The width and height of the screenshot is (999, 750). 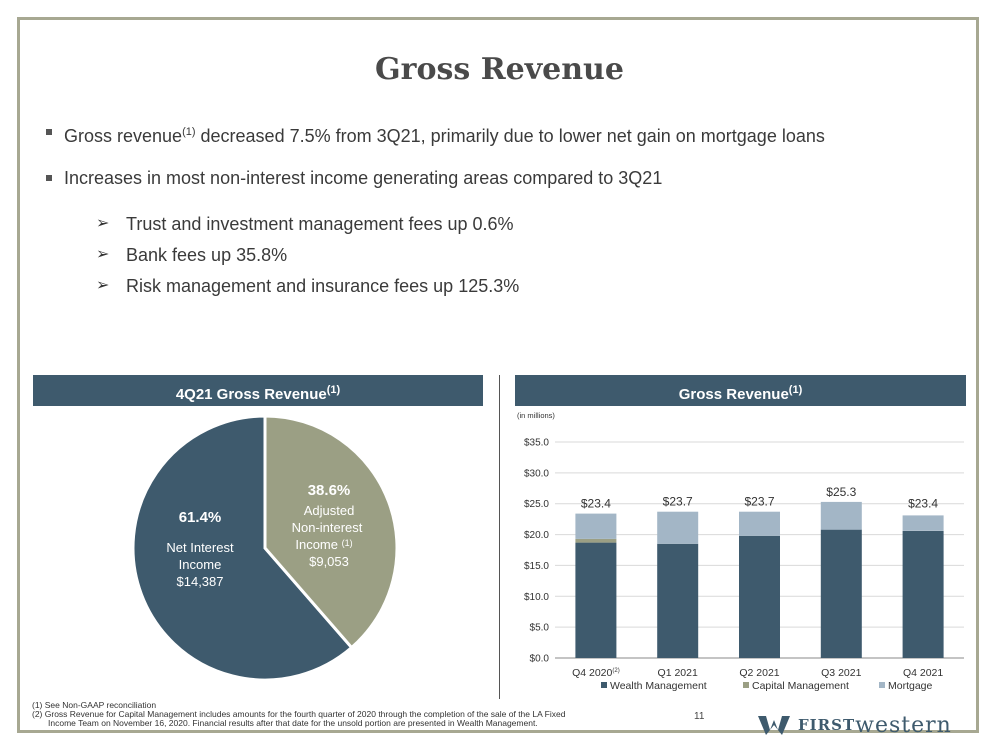 What do you see at coordinates (658, 686) in the screenshot?
I see `legend-label: Wealth Management` at bounding box center [658, 686].